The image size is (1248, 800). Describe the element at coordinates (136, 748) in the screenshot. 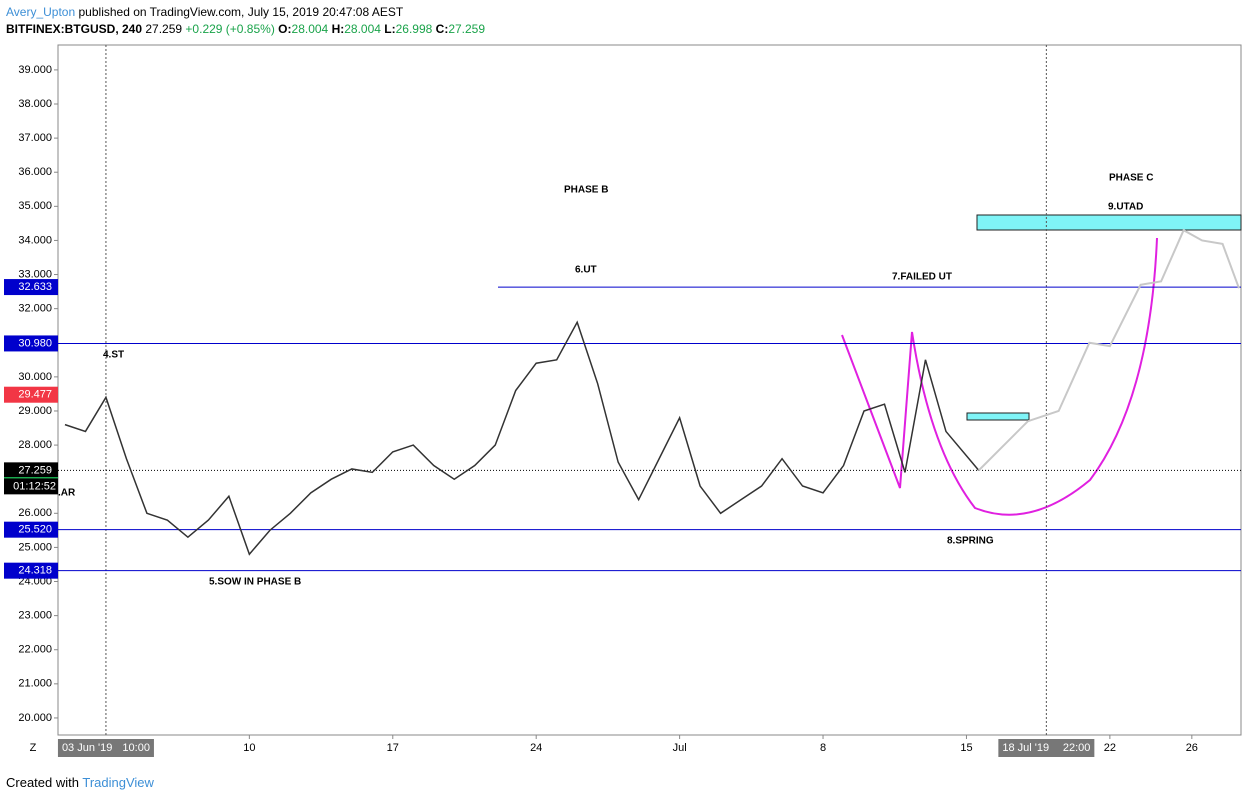

I see `marker-time: 10:00` at that location.